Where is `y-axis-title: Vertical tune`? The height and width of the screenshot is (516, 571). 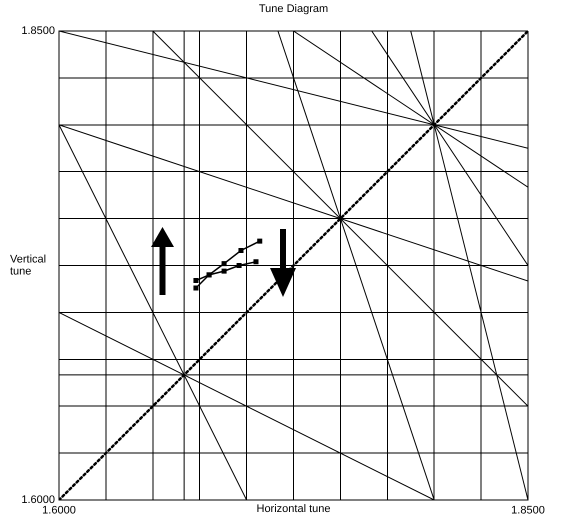 y-axis-title: Vertical tune is located at coordinates (28, 266).